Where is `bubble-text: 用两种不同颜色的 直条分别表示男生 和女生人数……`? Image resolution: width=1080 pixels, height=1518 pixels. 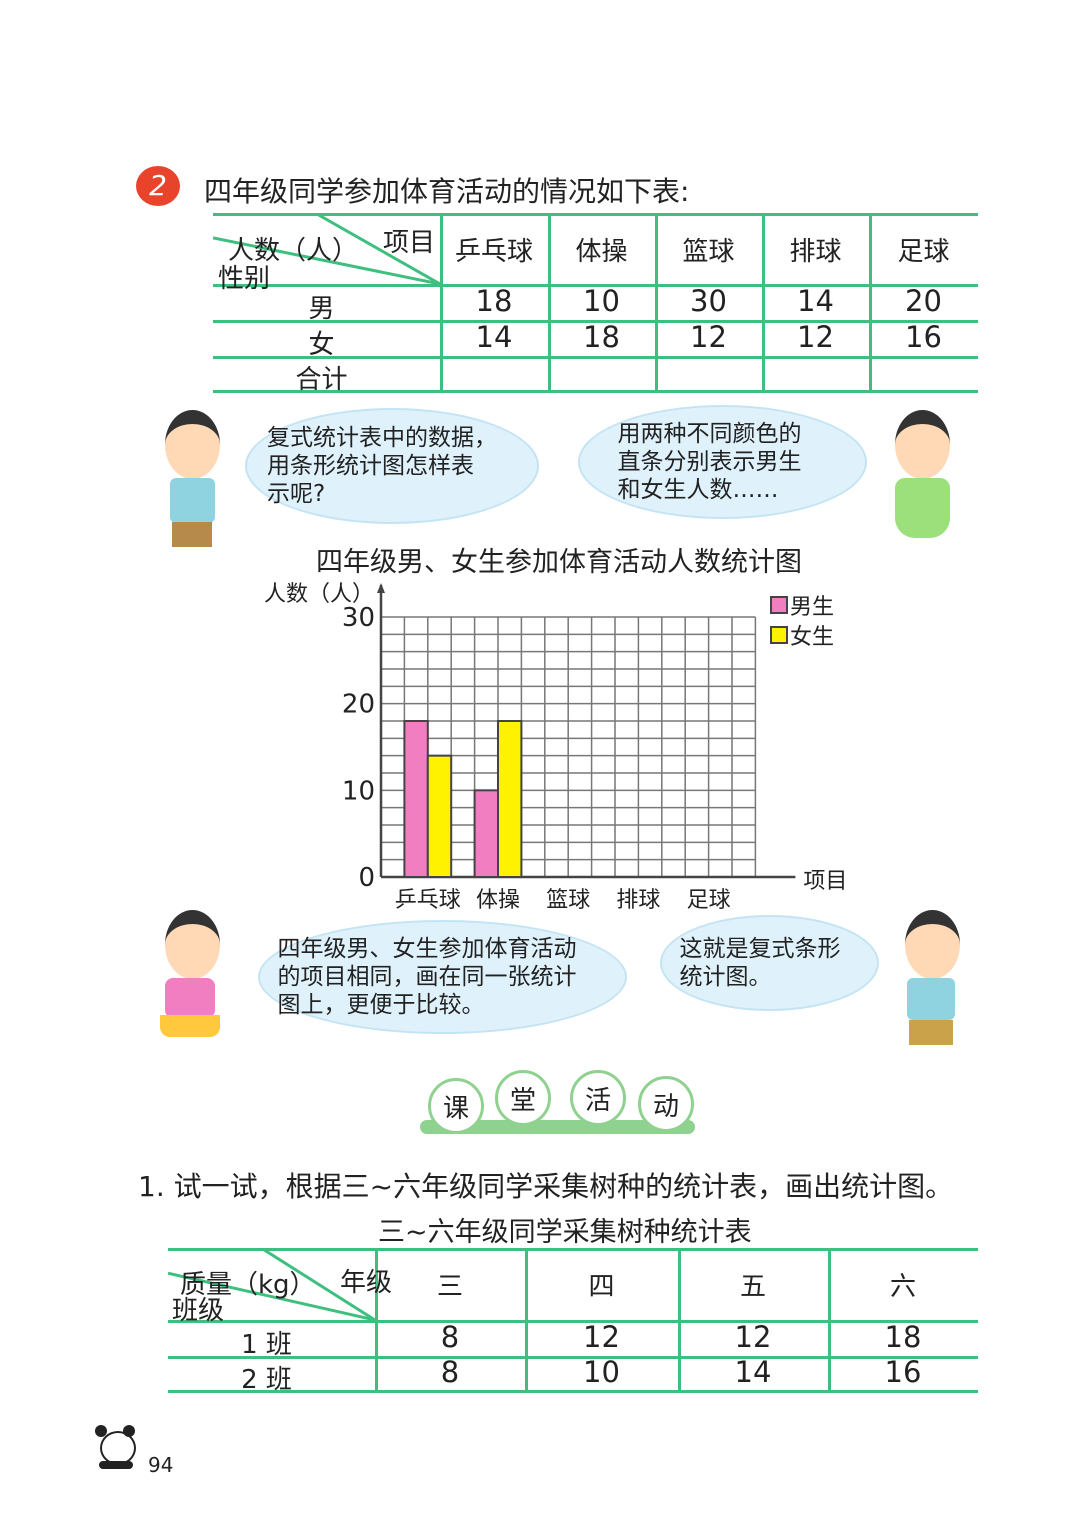
bubble-text: 用两种不同颜色的 直条分别表示男生 和女生人数…… is located at coordinates (709, 462).